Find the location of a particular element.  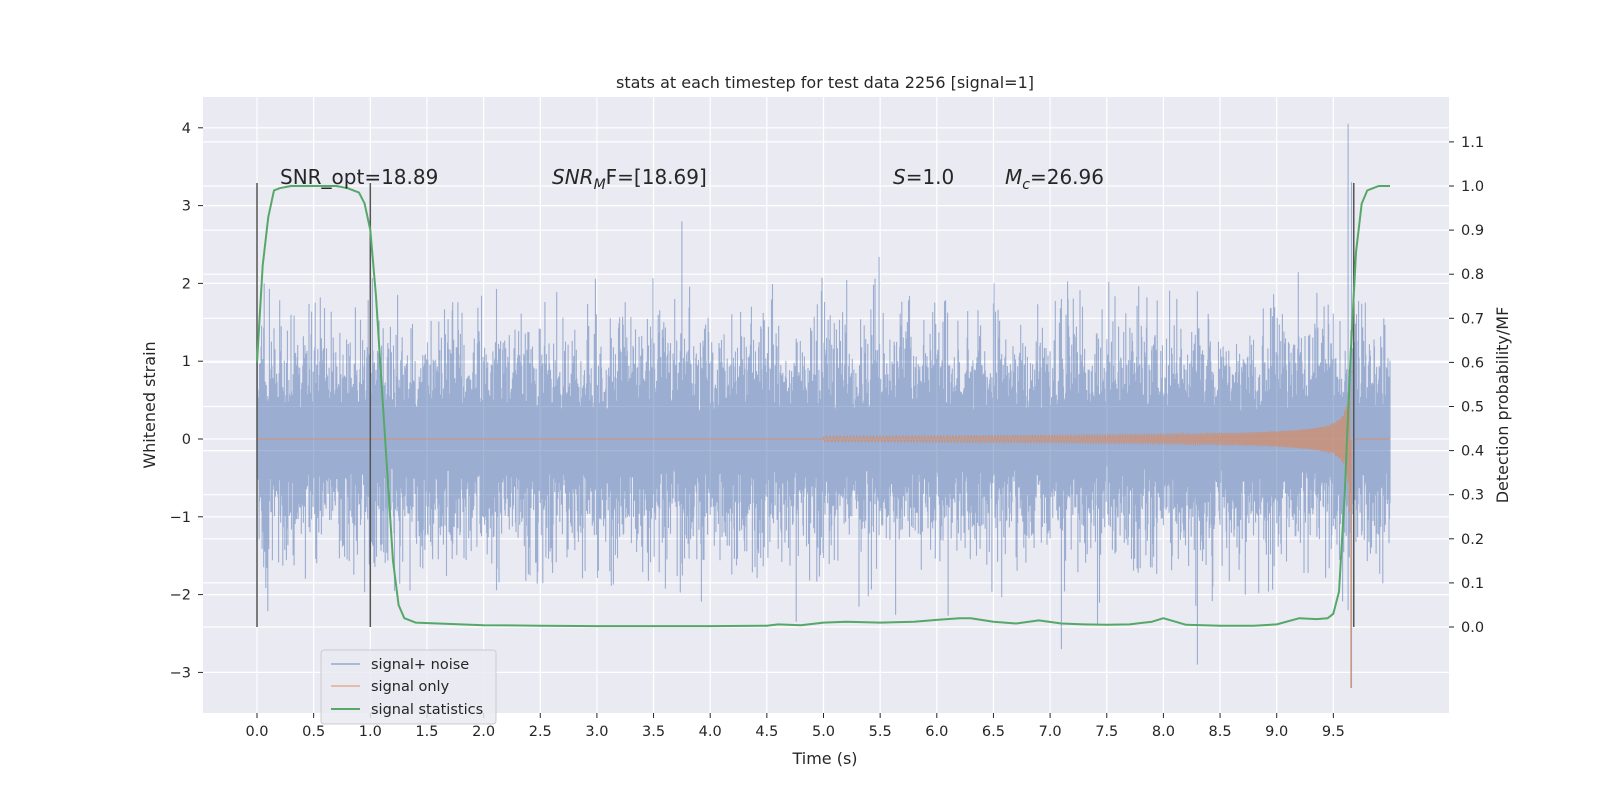

legend-label-statistics: signal statistics is located at coordinates (427, 710).